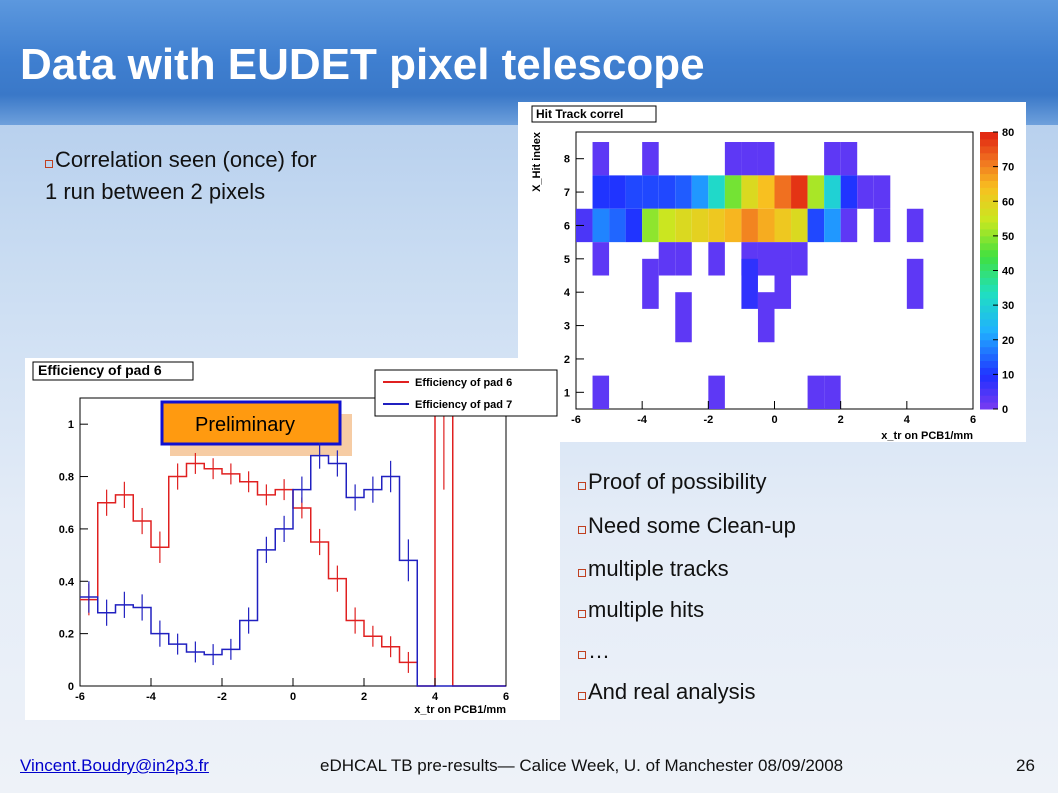 This screenshot has height=793, width=1058. I want to click on footer-email: Vincent.Boudry@in2p3.fr, so click(114, 766).